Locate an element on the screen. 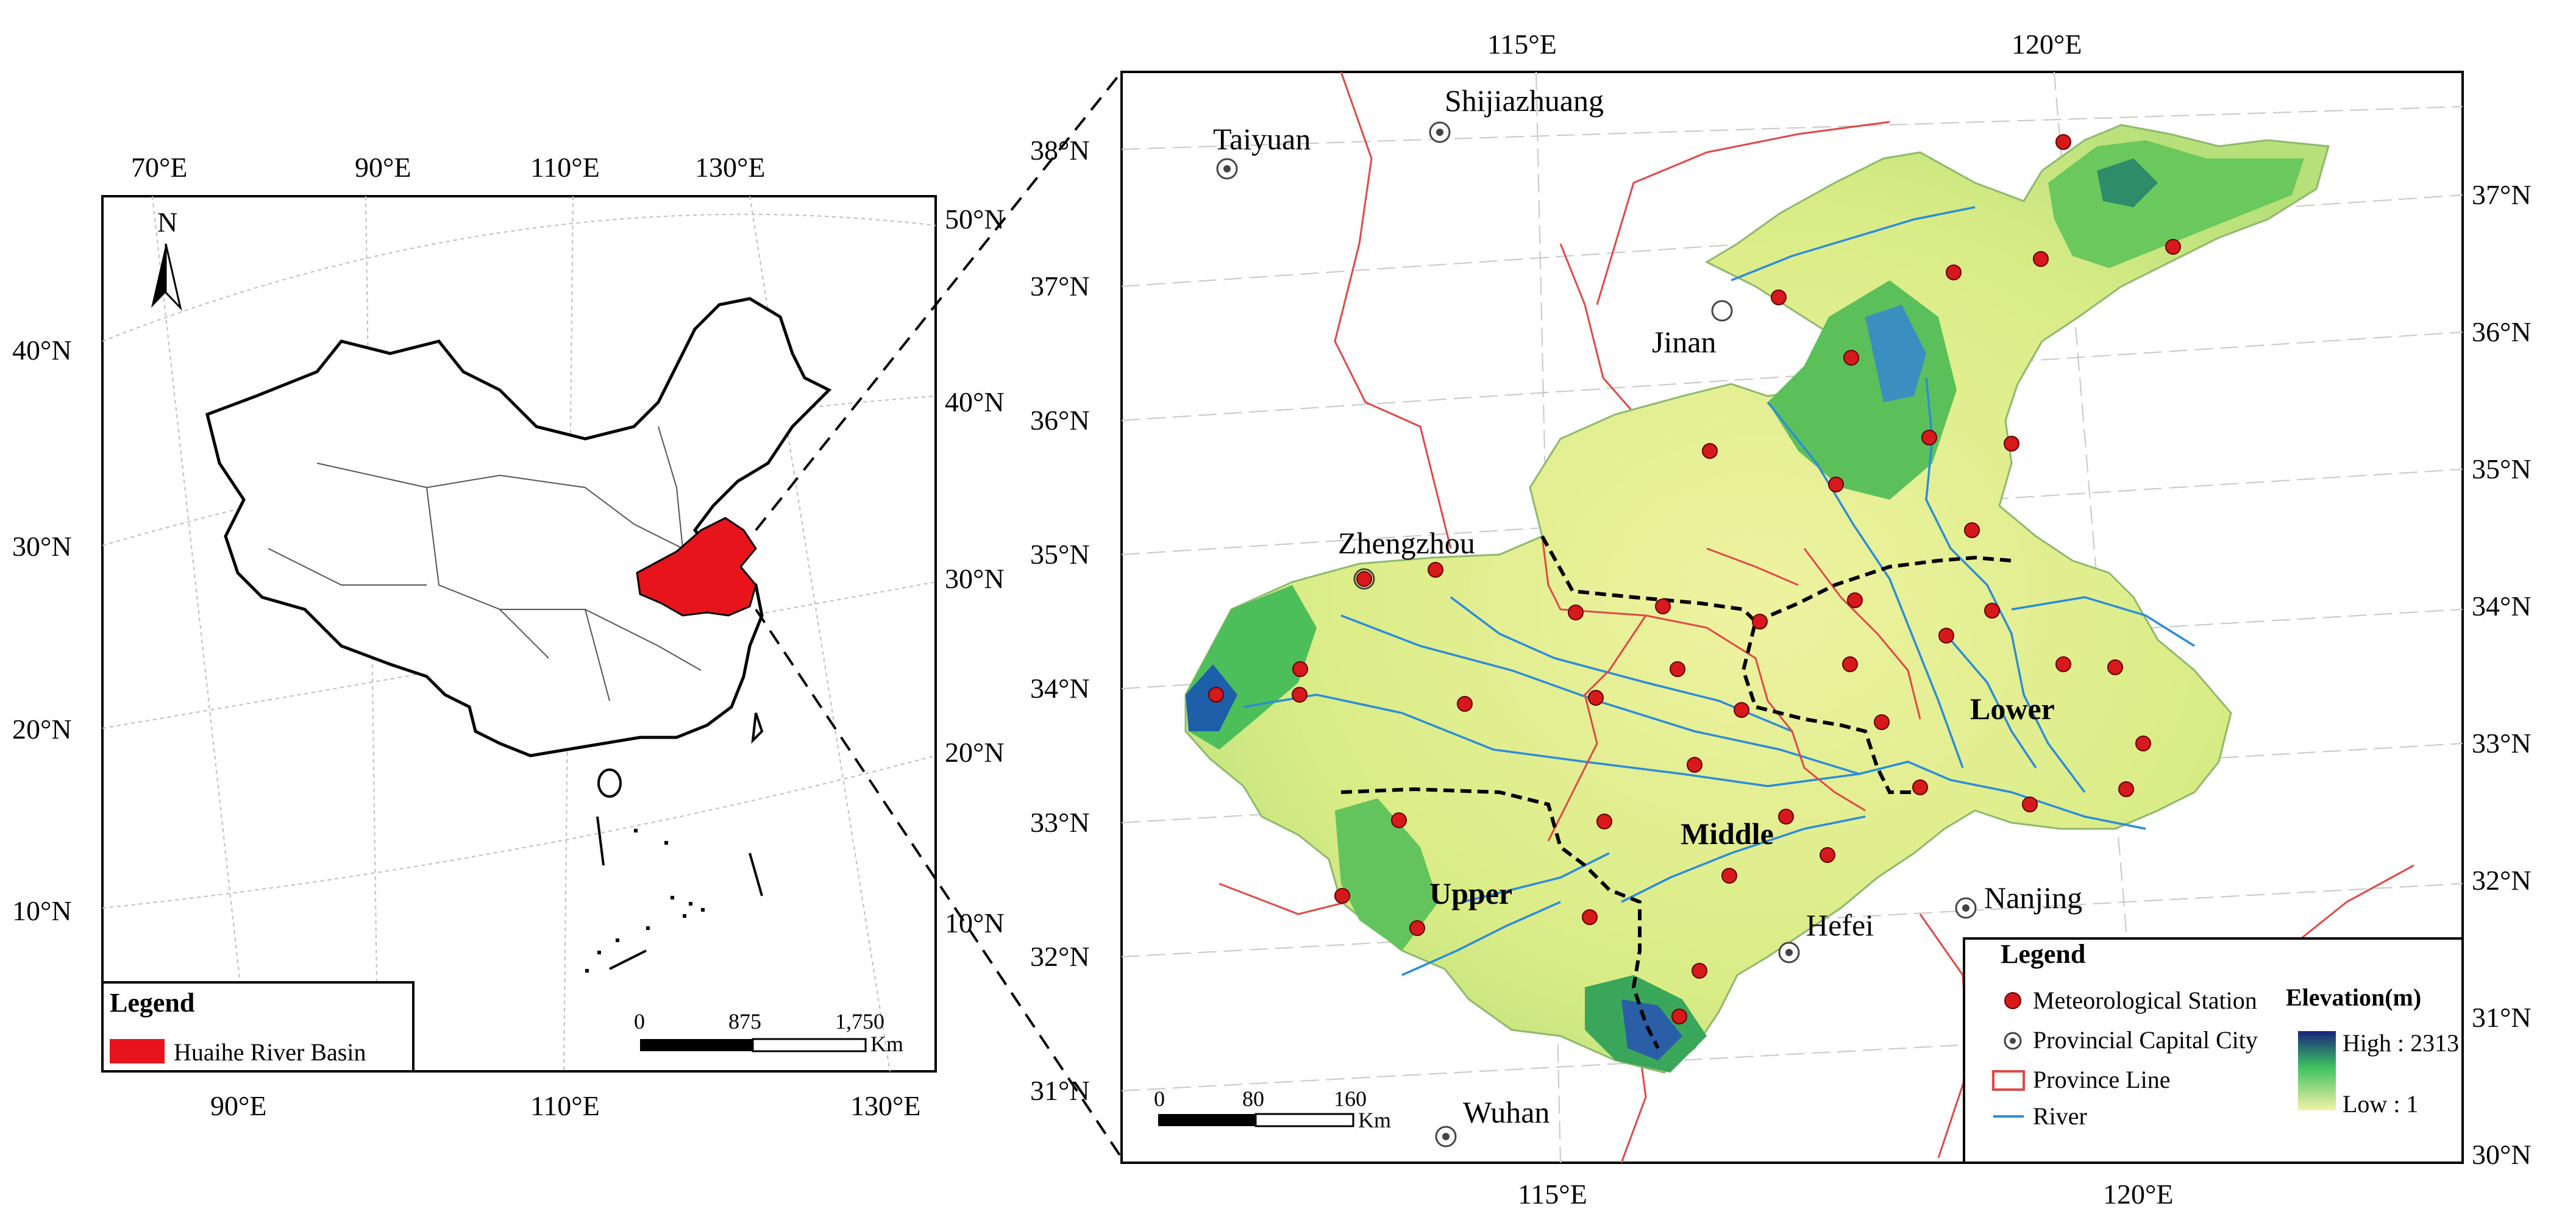  nine-dash-segments is located at coordinates (679, 893).